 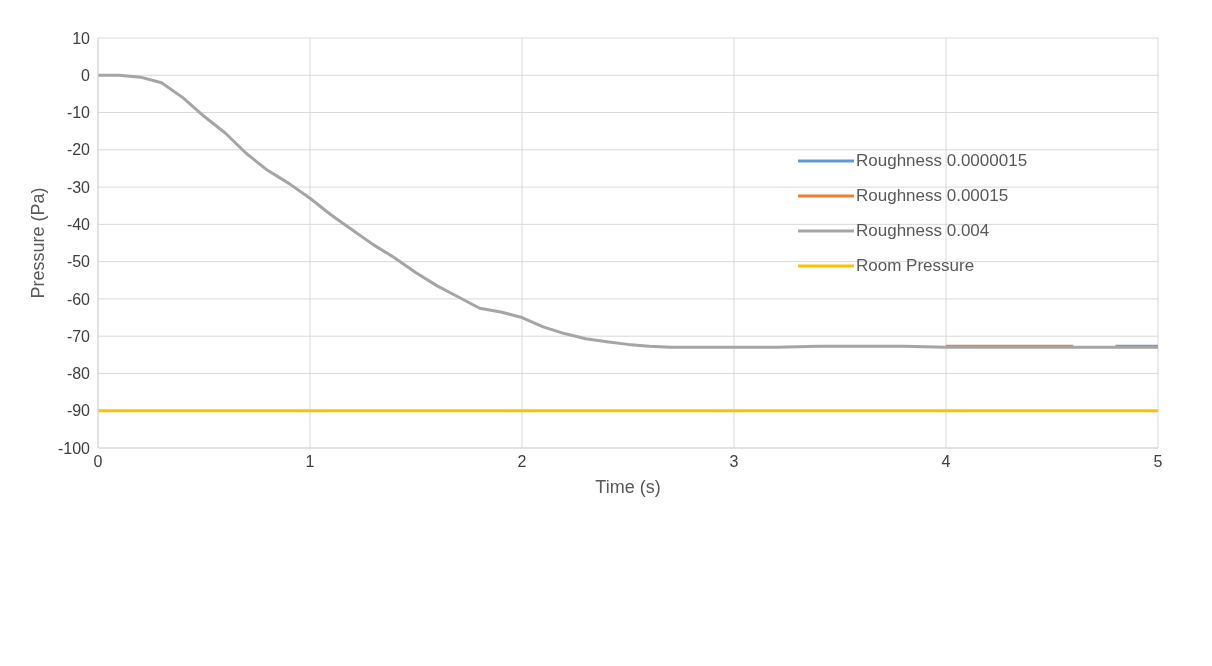 I want to click on x-tick-label: 1, so click(x=310, y=462).